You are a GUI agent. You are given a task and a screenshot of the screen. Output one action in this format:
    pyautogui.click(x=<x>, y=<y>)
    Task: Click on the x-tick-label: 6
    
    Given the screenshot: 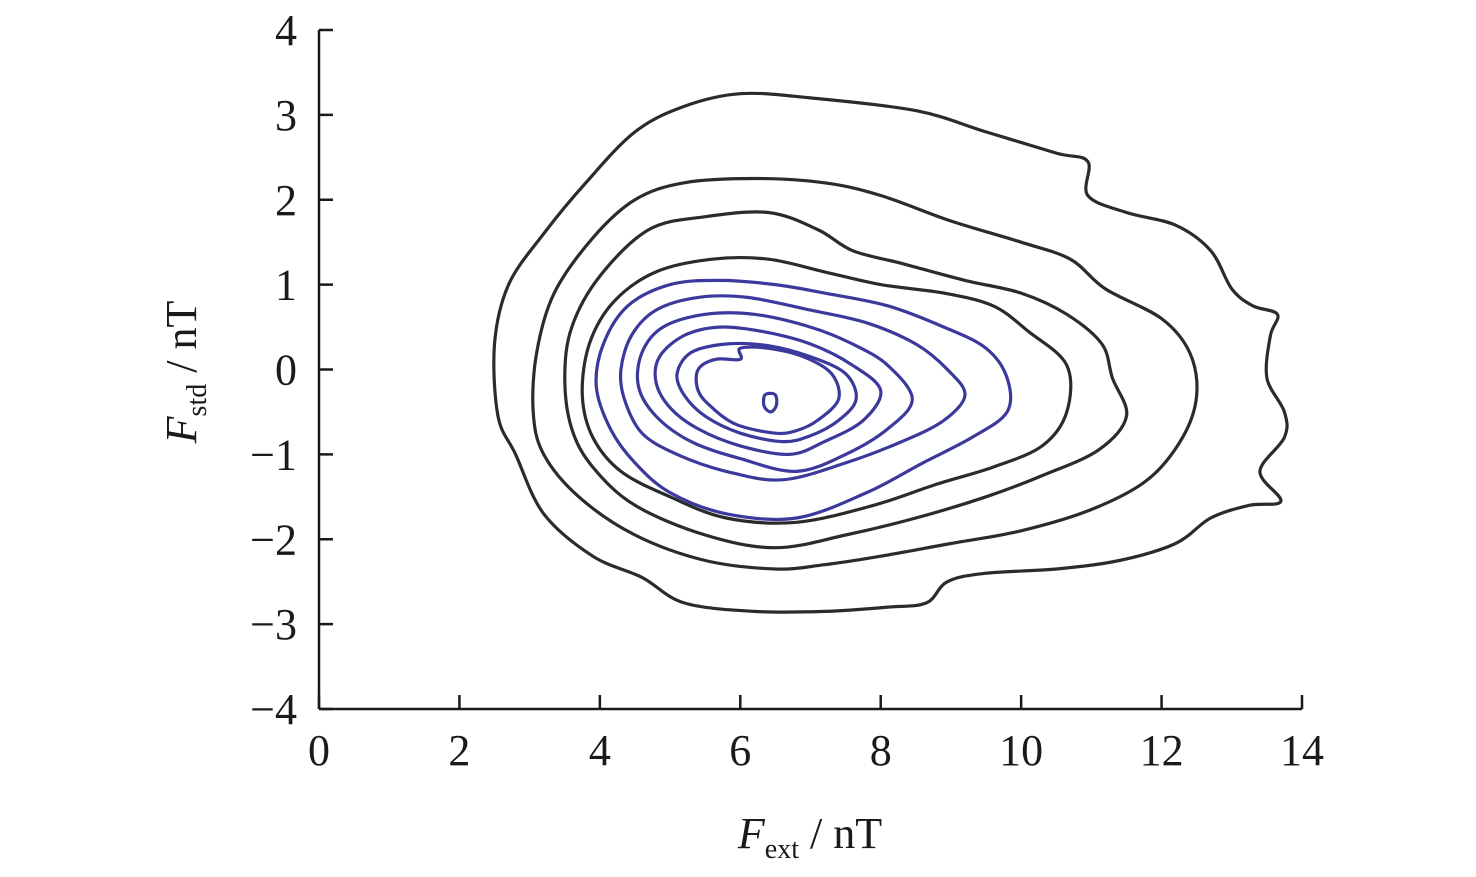 What is the action you would take?
    pyautogui.click(x=740, y=750)
    